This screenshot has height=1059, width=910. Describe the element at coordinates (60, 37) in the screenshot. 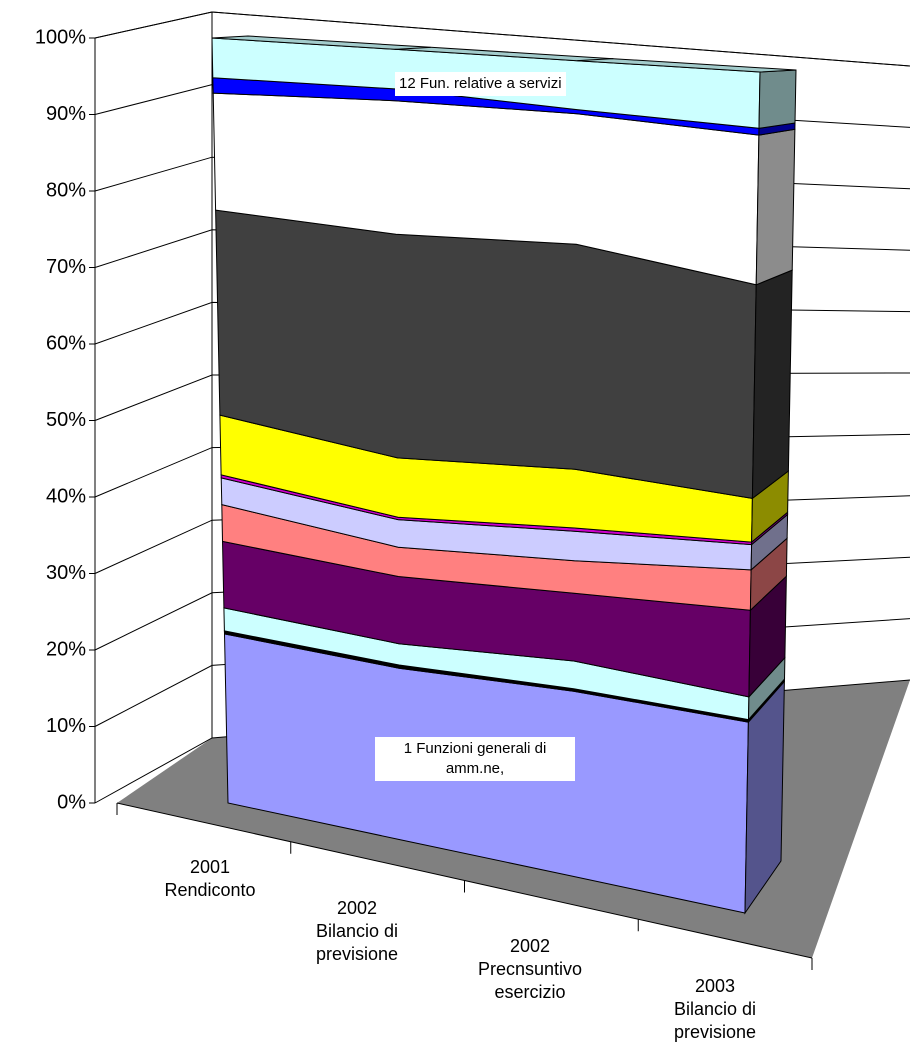

I see `y-tick-label: 100%` at that location.